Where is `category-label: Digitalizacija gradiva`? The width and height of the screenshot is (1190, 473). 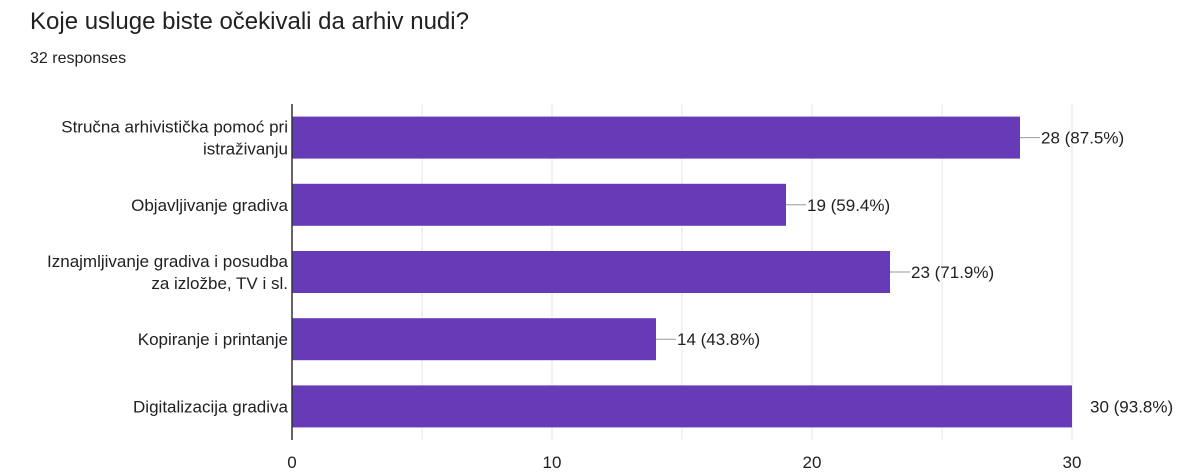
category-label: Digitalizacija gradiva is located at coordinates (211, 406).